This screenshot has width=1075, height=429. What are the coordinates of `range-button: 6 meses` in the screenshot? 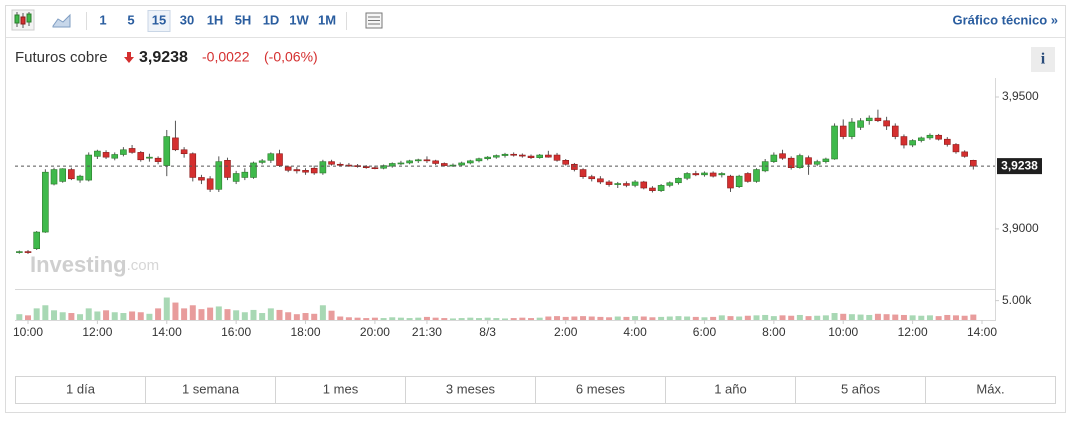 It's located at (601, 388).